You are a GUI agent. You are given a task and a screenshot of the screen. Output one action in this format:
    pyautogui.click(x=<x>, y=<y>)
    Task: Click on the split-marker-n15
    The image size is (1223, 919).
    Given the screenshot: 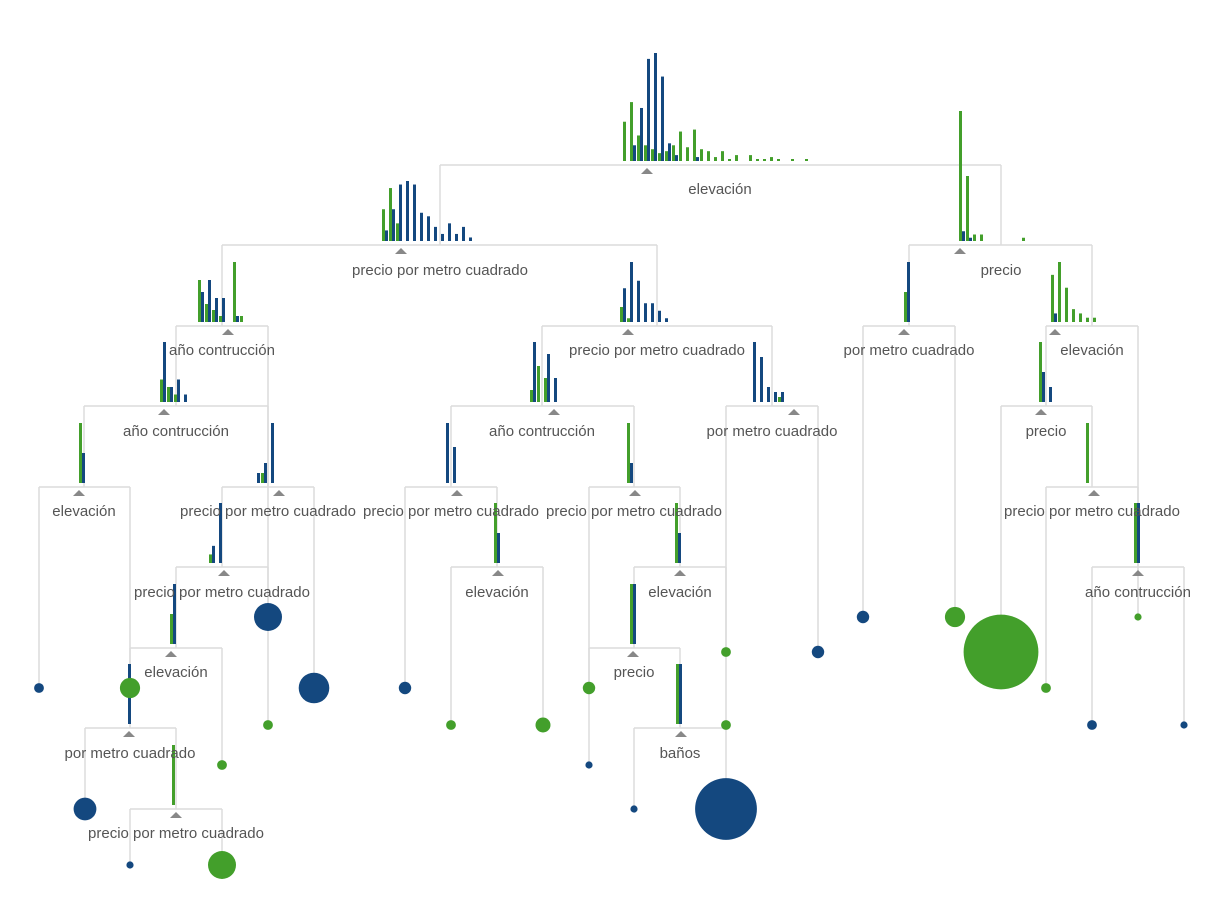 What is the action you would take?
    pyautogui.click(x=1094, y=493)
    